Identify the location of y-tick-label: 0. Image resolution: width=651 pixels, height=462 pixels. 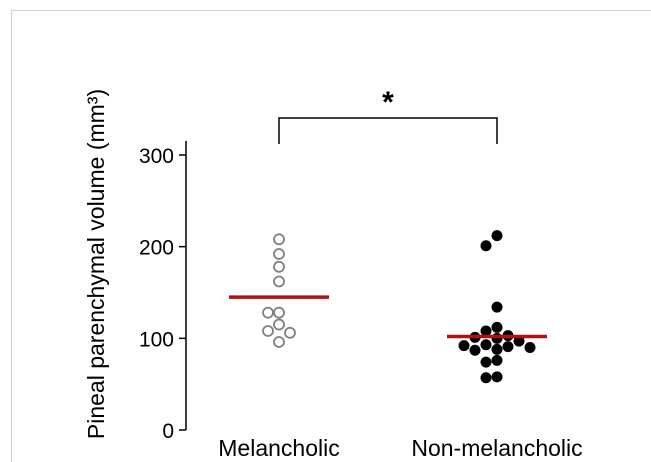
(168, 431).